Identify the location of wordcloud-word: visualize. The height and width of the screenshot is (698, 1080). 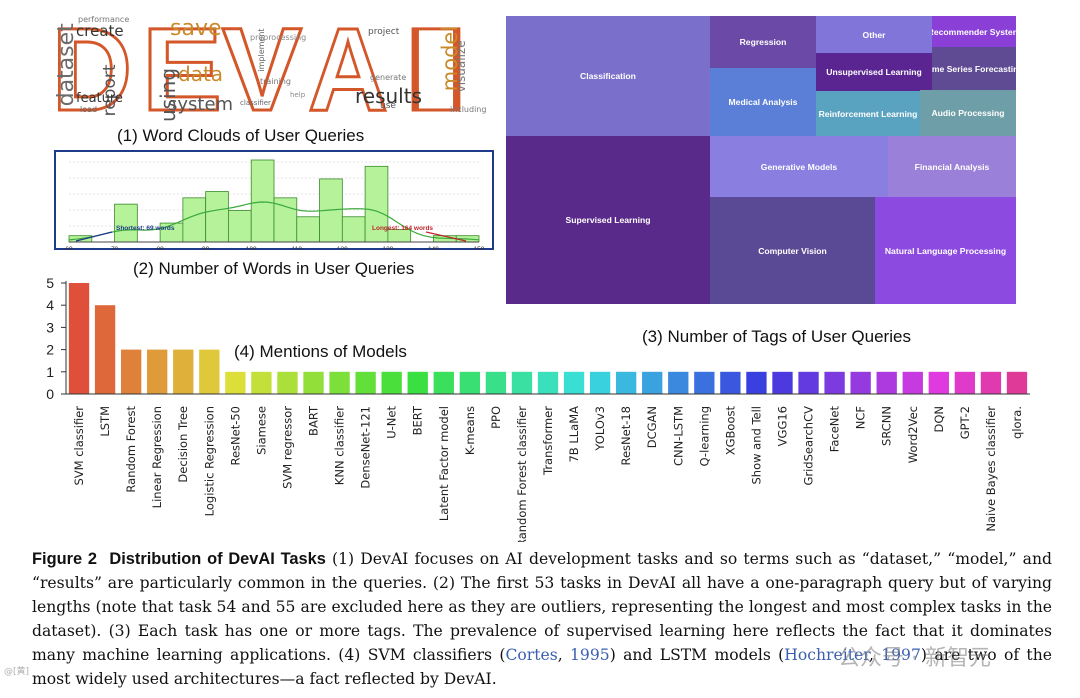
(461, 66).